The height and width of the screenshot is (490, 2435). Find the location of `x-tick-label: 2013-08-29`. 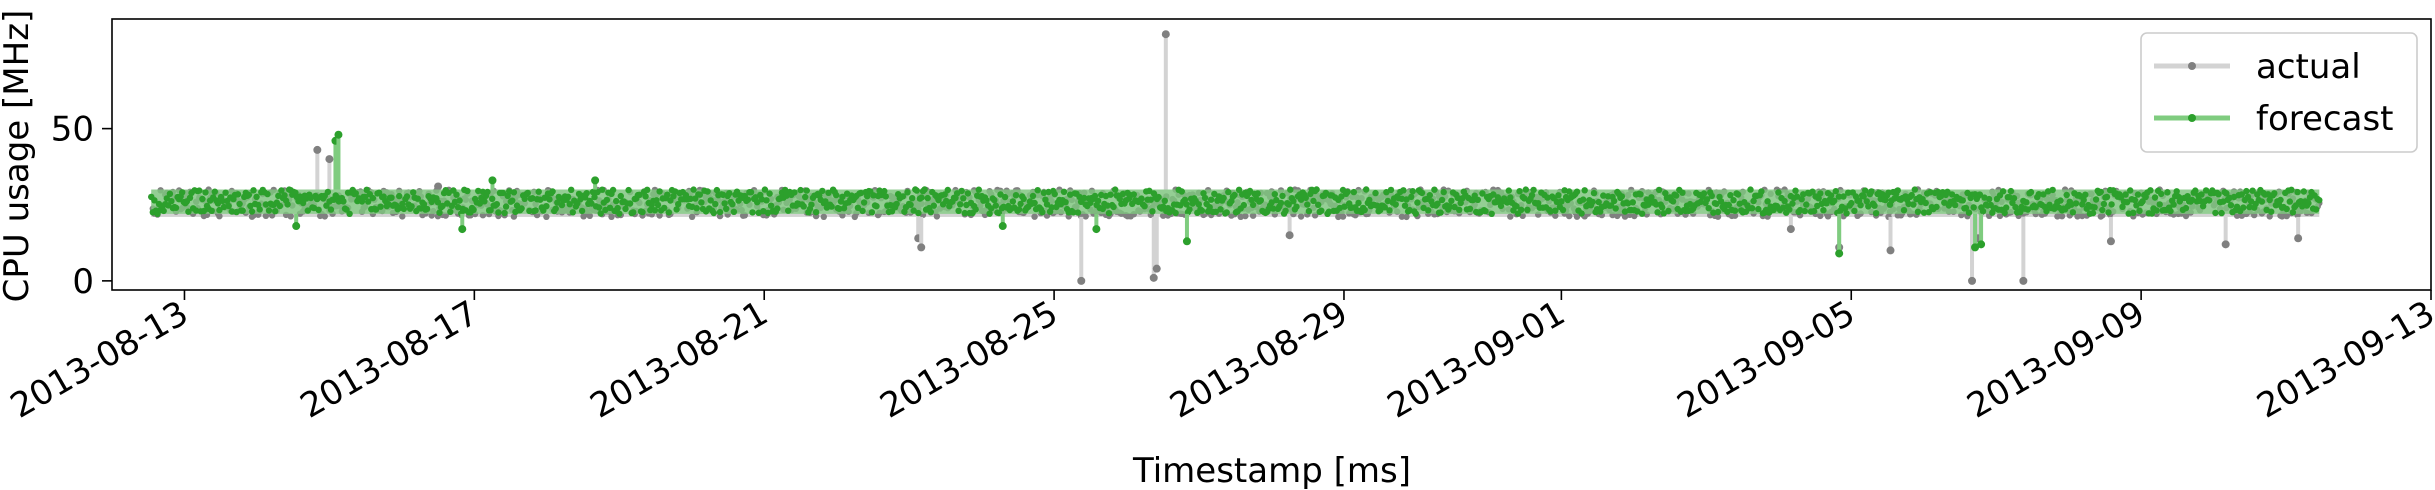

x-tick-label: 2013-08-29 is located at coordinates (1258, 359).